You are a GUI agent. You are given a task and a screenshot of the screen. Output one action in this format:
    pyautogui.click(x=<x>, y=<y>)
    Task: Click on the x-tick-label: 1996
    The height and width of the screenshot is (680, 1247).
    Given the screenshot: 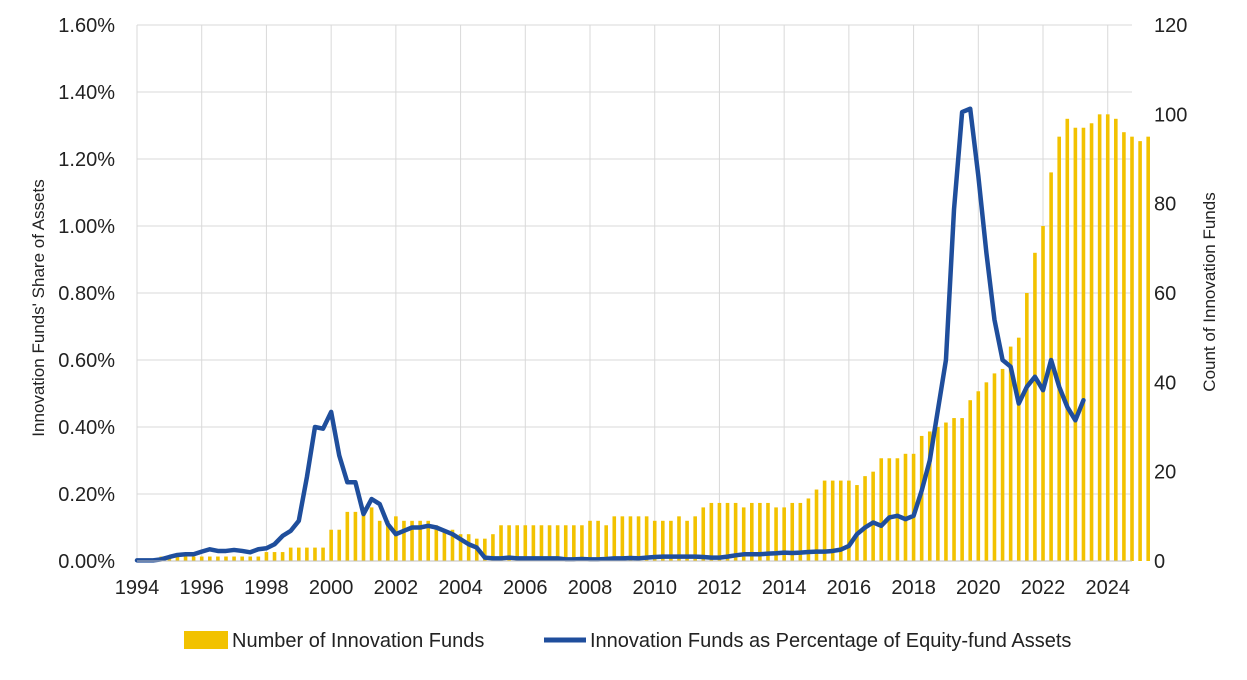 What is the action you would take?
    pyautogui.click(x=201, y=588)
    